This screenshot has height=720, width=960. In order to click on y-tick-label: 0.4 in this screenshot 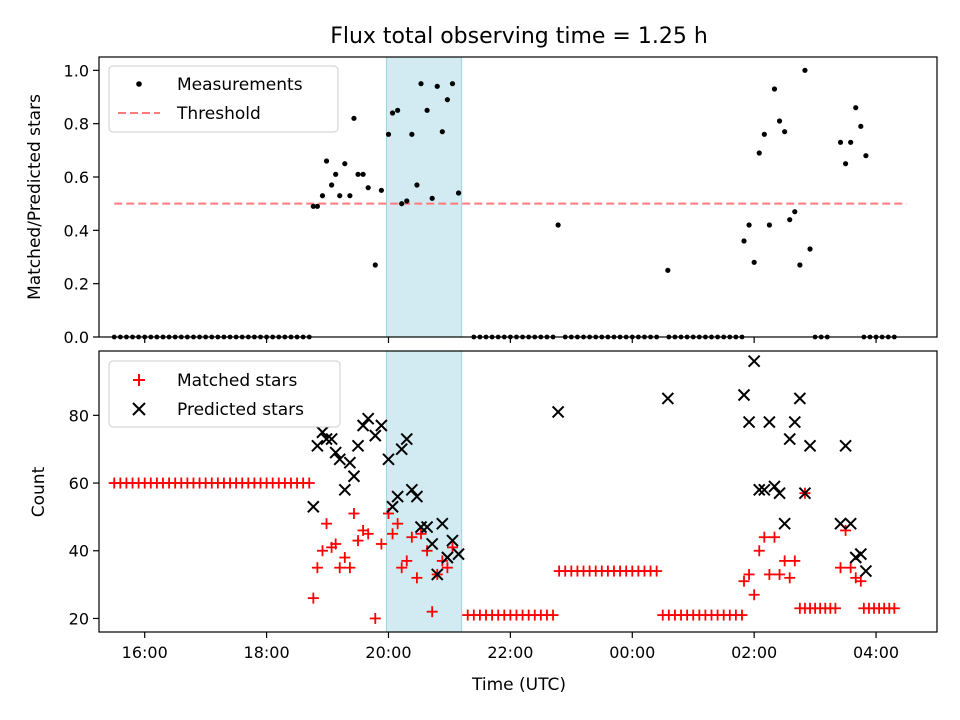, I will do `click(76, 230)`.